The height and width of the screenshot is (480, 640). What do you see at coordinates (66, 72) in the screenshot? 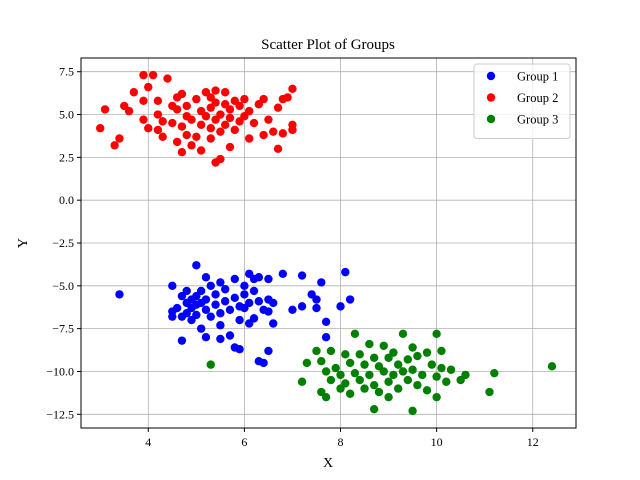
I see `y-tick-label: 7.5` at bounding box center [66, 72].